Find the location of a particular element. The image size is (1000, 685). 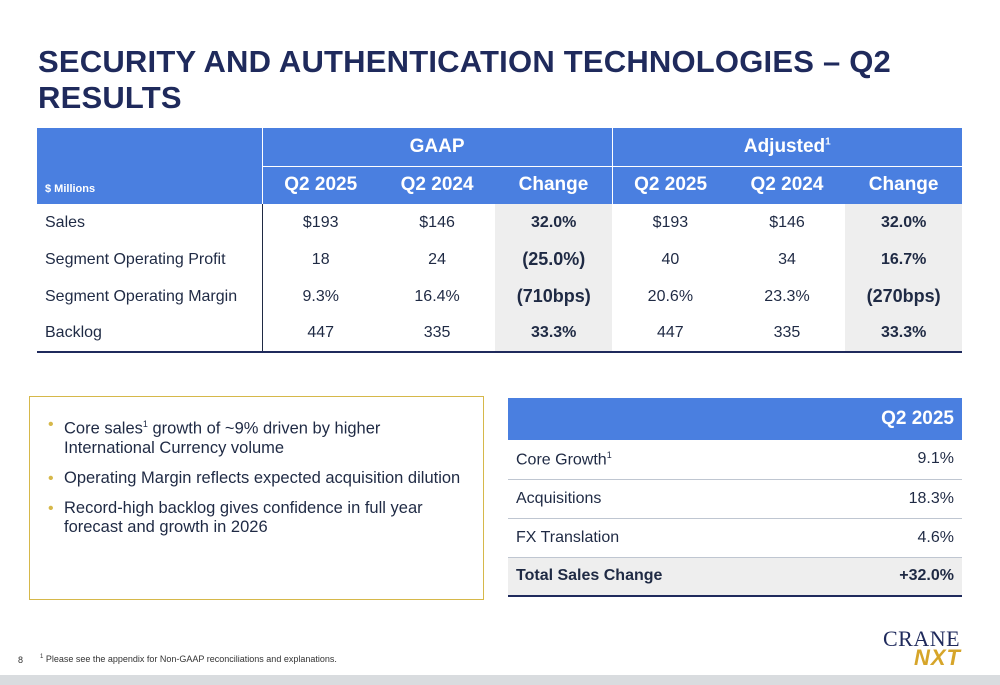

table-row: FX Translation 4.6% is located at coordinates (735, 538).